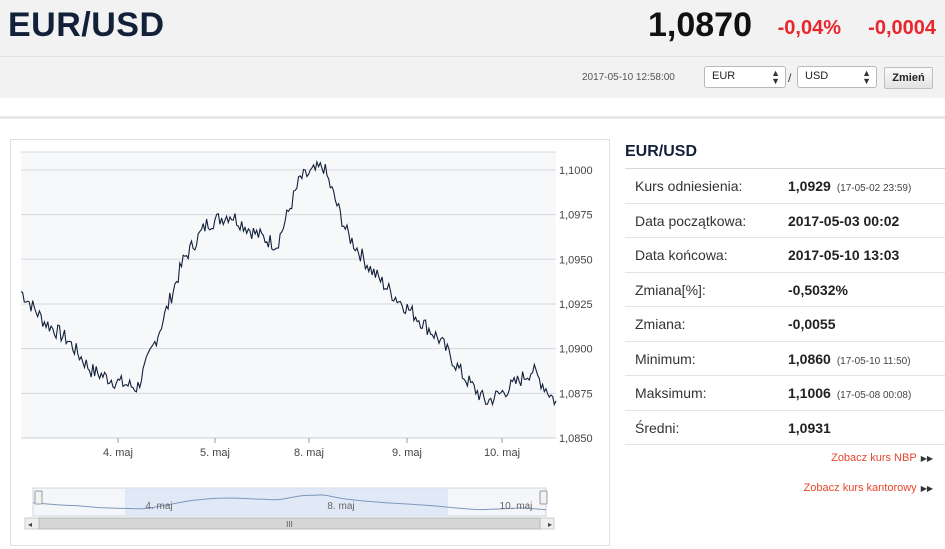 The width and height of the screenshot is (945, 549). Describe the element at coordinates (340, 506) in the screenshot. I see `navigator-label: 8. maj` at that location.